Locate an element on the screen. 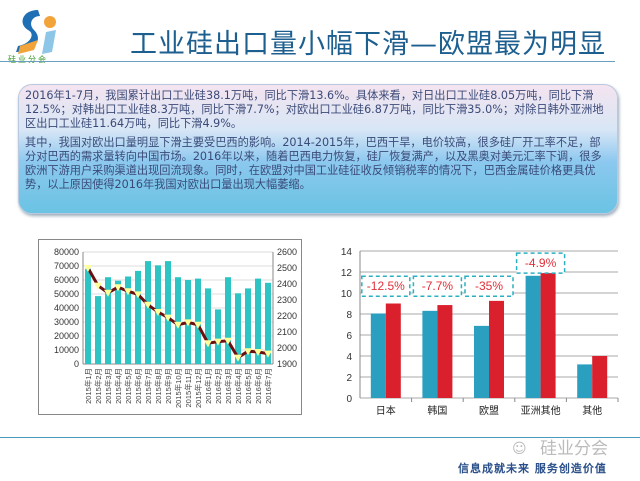  y-tick-label: 12 is located at coordinates (347, 273).